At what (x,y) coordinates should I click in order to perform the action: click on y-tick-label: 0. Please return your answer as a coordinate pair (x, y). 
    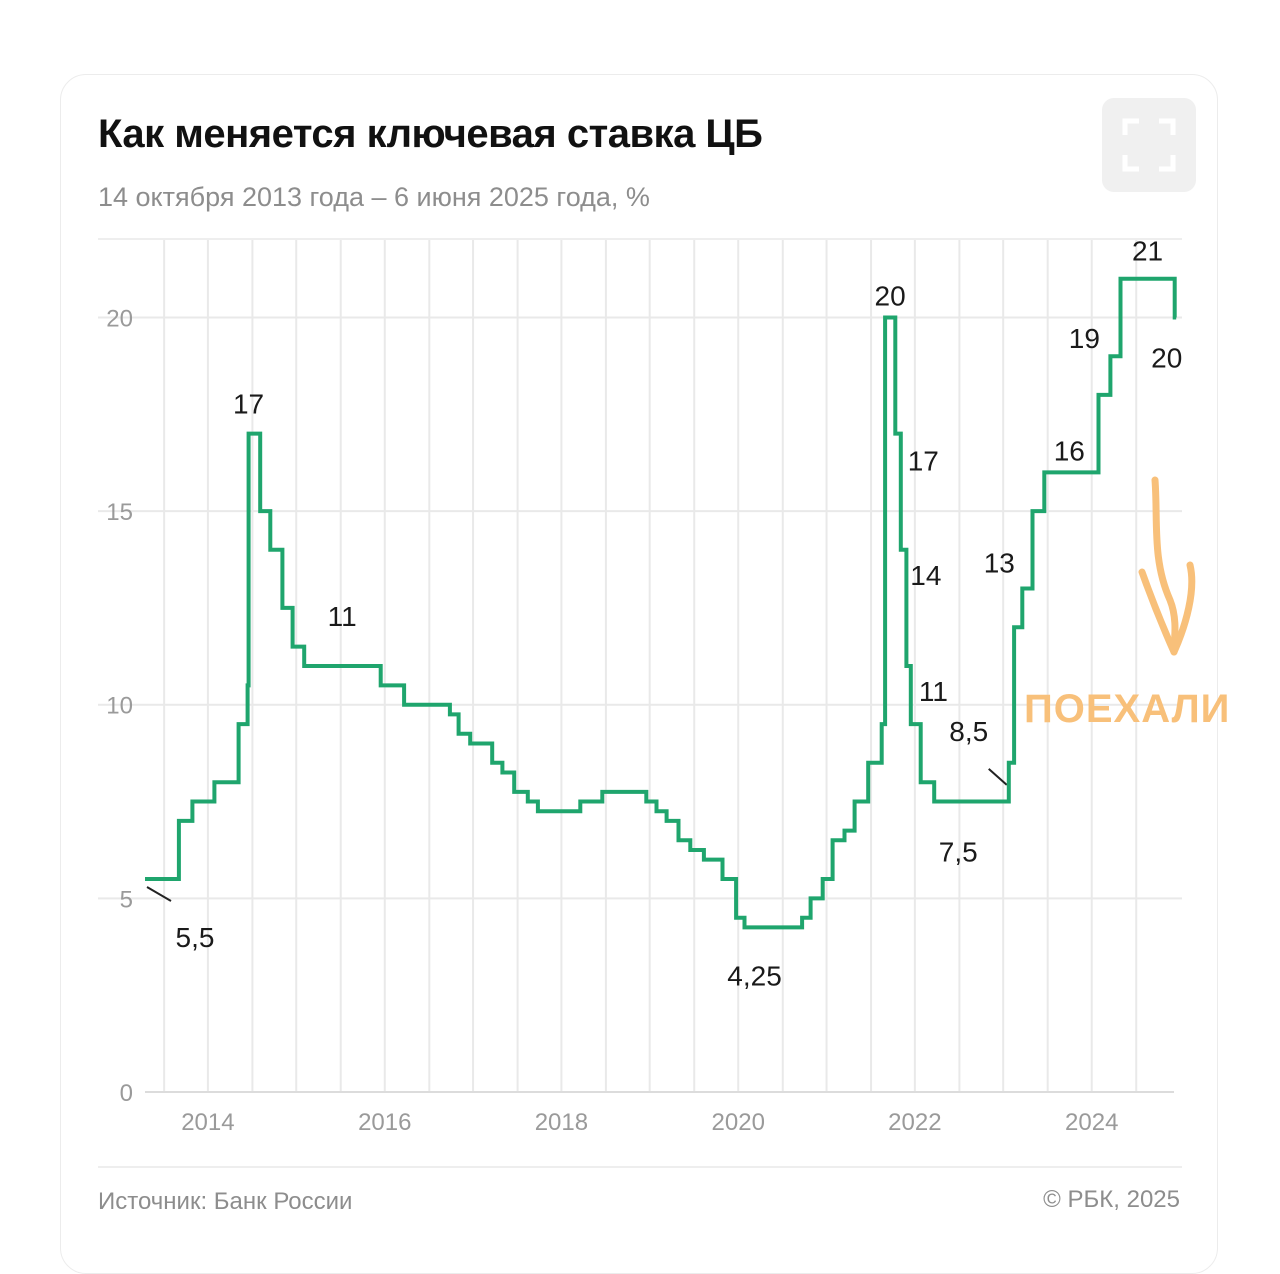
    Looking at the image, I should click on (126, 1093).